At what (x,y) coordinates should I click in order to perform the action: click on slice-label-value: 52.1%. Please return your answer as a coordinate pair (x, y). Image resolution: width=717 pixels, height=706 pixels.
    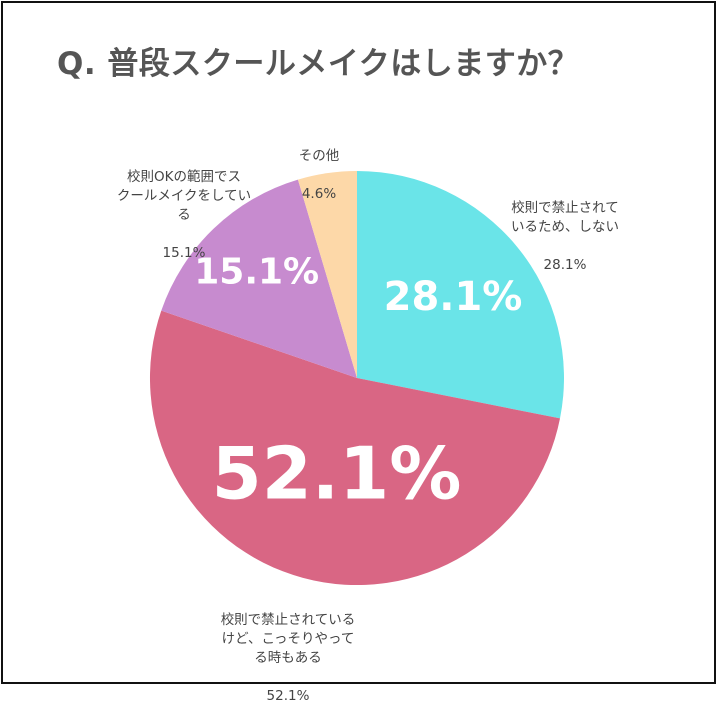
    Looking at the image, I should click on (288, 696).